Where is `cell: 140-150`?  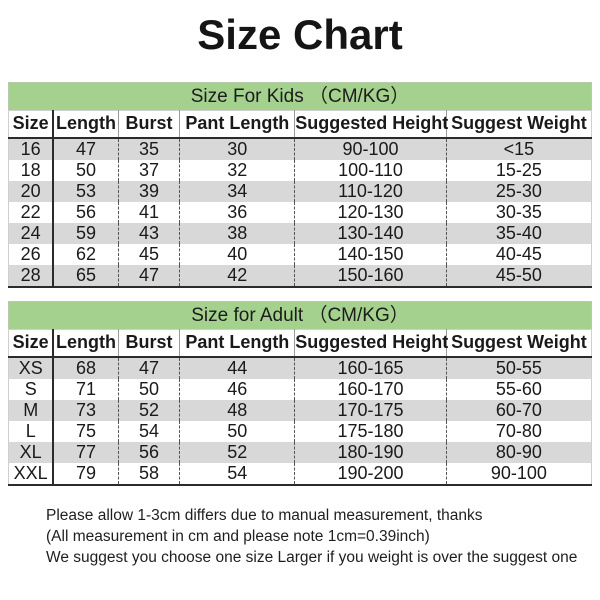
cell: 140-150 is located at coordinates (370, 255).